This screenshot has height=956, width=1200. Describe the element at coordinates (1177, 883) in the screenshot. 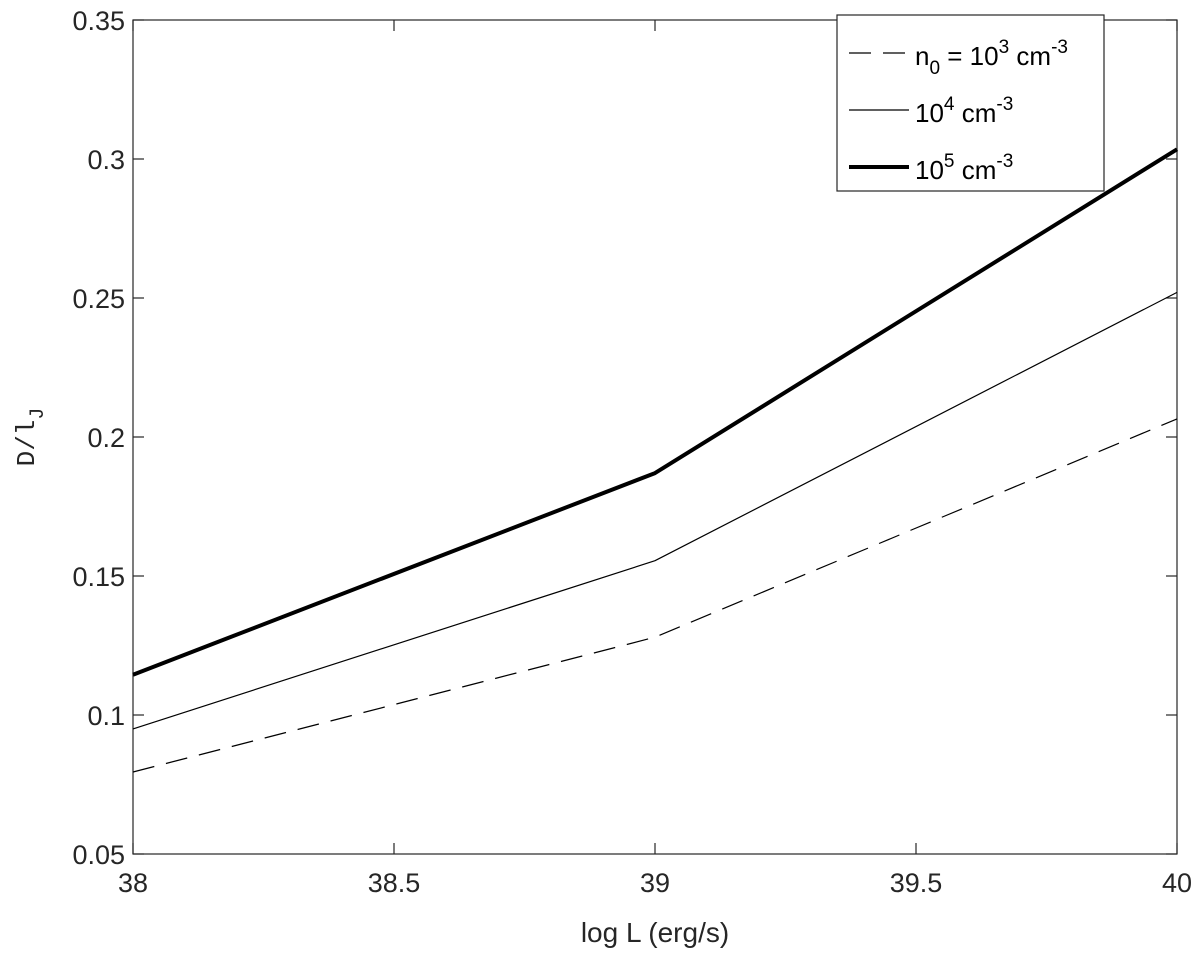

I see `x-tick-label: 40` at that location.